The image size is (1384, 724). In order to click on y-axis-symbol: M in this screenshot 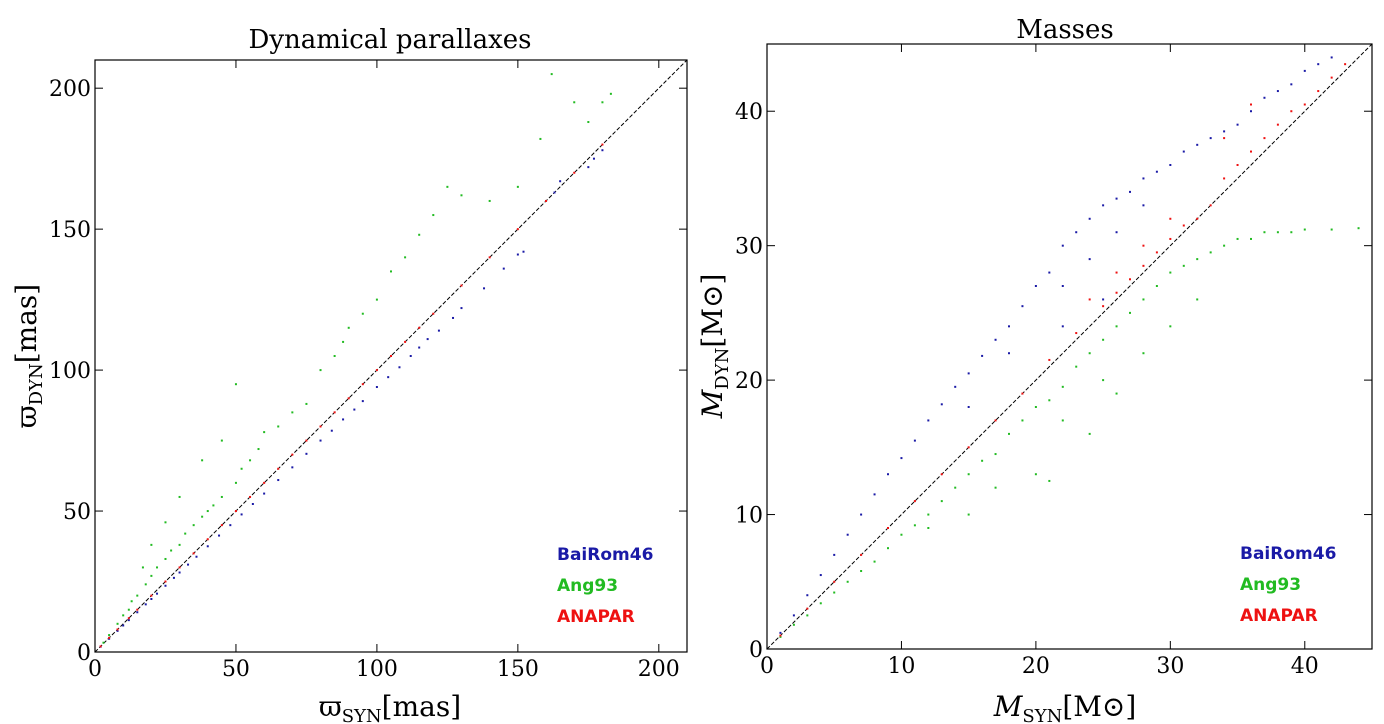, I will do `click(712, 403)`.